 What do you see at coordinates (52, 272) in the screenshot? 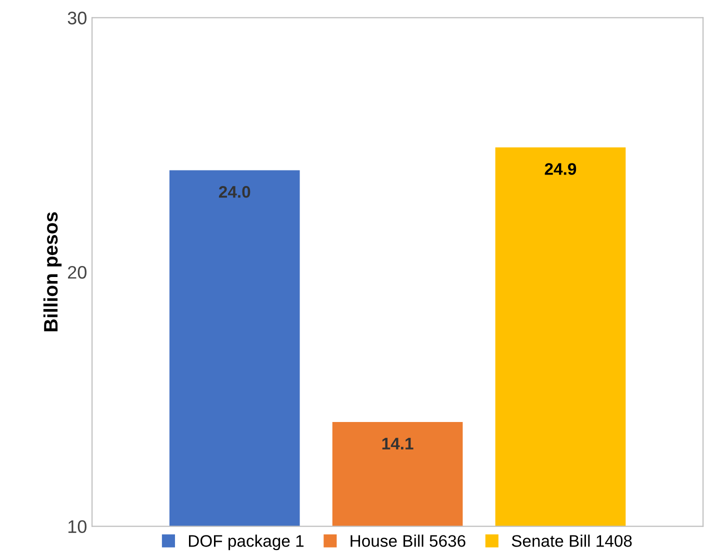
I see `y-axis-title: Billion pesos` at bounding box center [52, 272].